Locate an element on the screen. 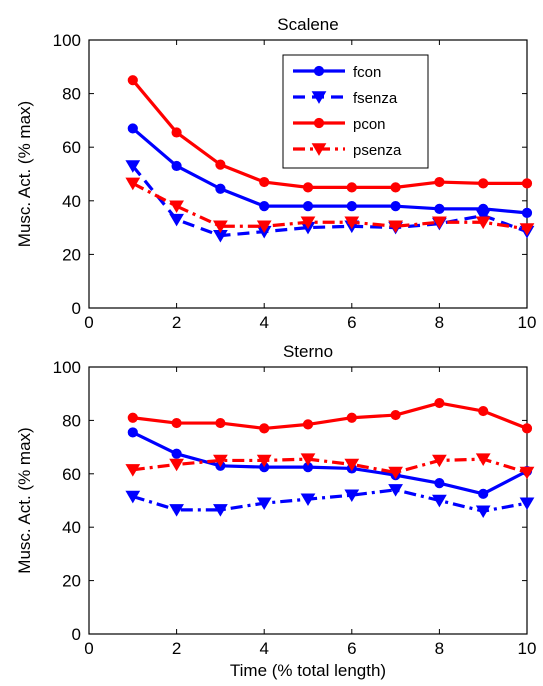 The image size is (543, 686). series-line-fsenza is located at coordinates (330, 500).